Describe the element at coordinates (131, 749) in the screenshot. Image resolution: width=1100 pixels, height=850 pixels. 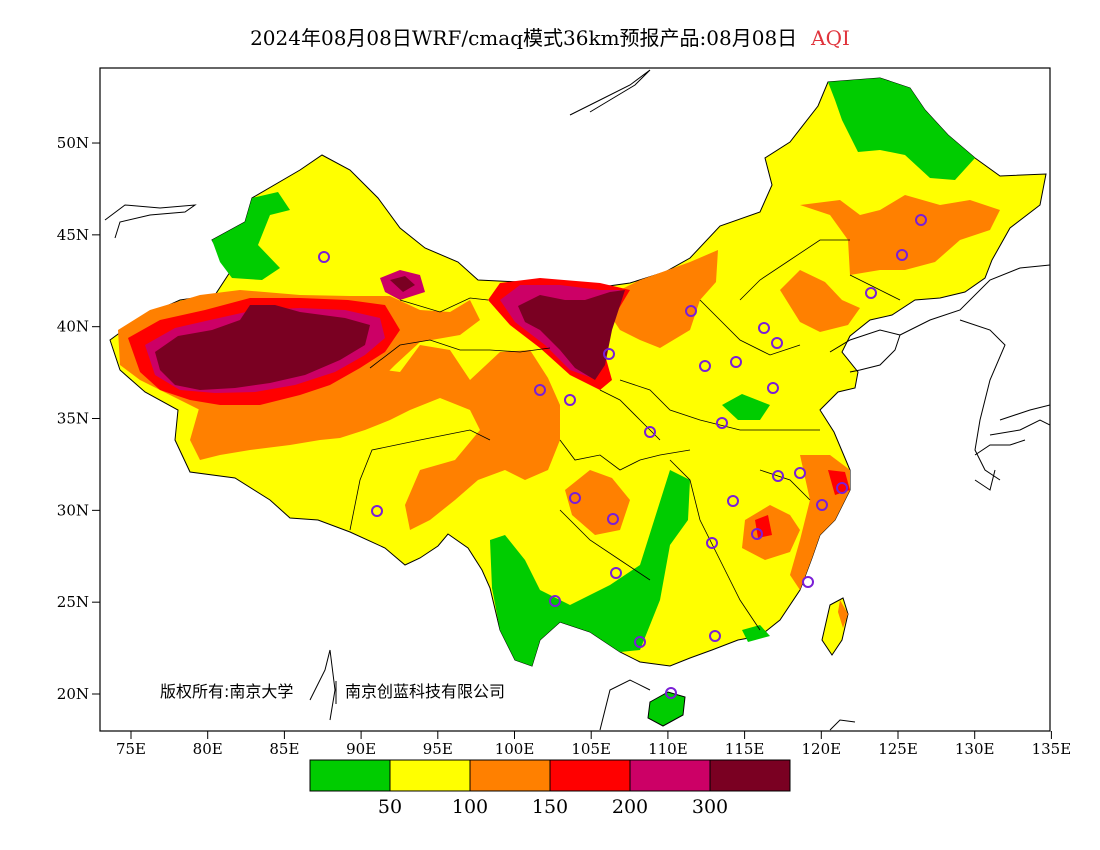
I see `x-tick-label: 75E` at that location.